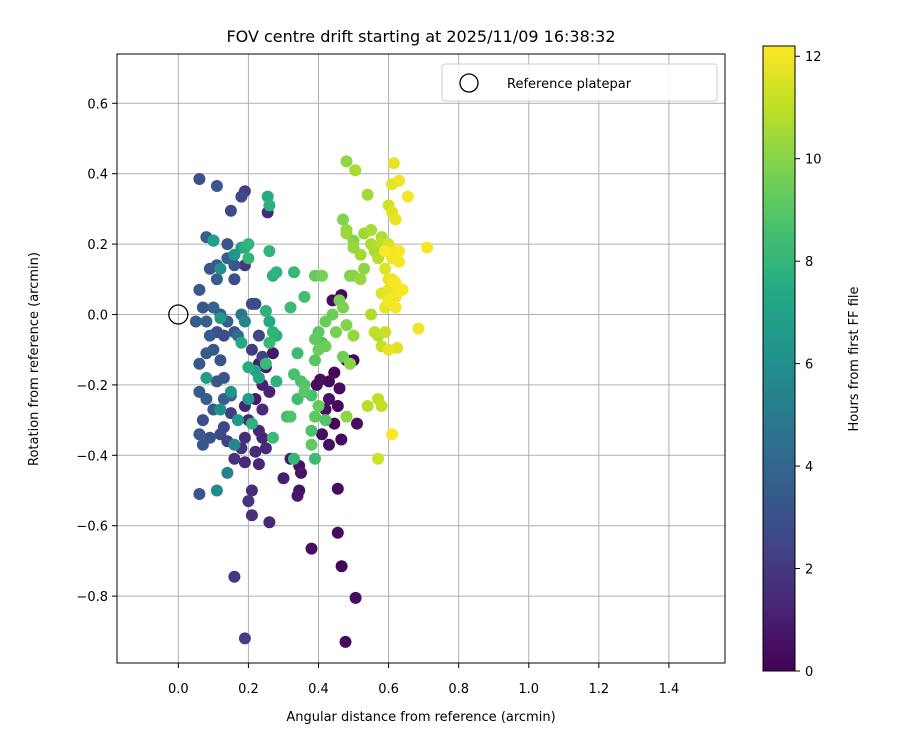 The image size is (900, 750). Describe the element at coordinates (318, 689) in the screenshot. I see `x-tick-label: 0.4` at that location.